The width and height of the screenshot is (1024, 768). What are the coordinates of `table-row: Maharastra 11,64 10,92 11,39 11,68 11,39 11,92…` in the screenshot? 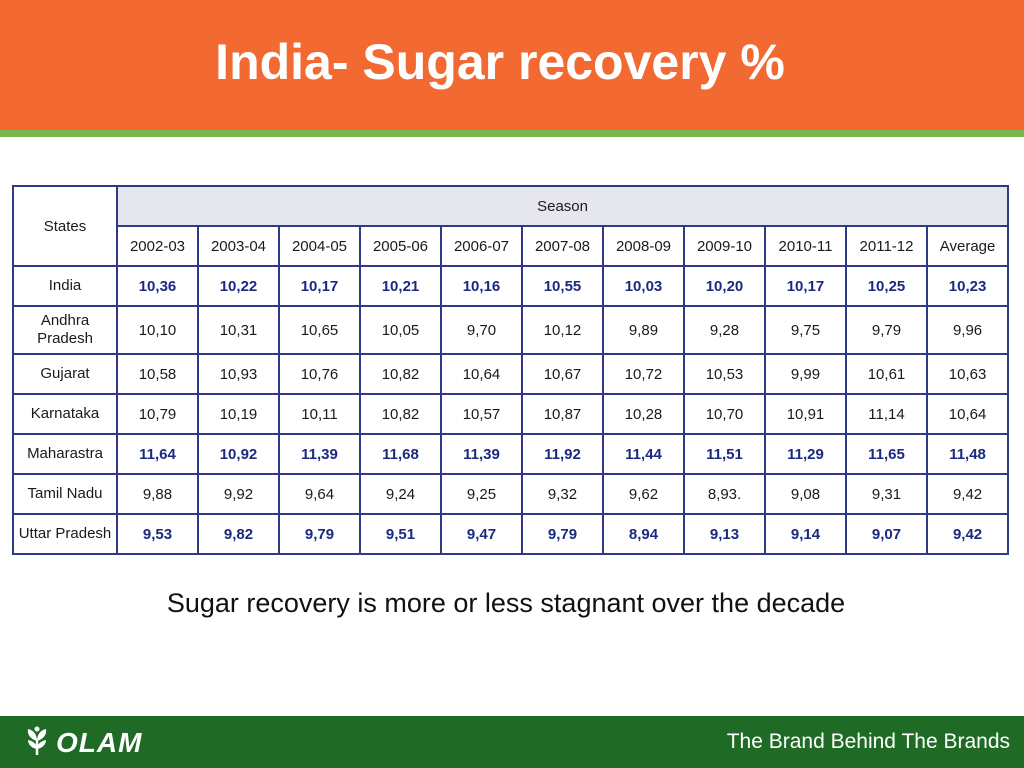 It's located at (511, 454).